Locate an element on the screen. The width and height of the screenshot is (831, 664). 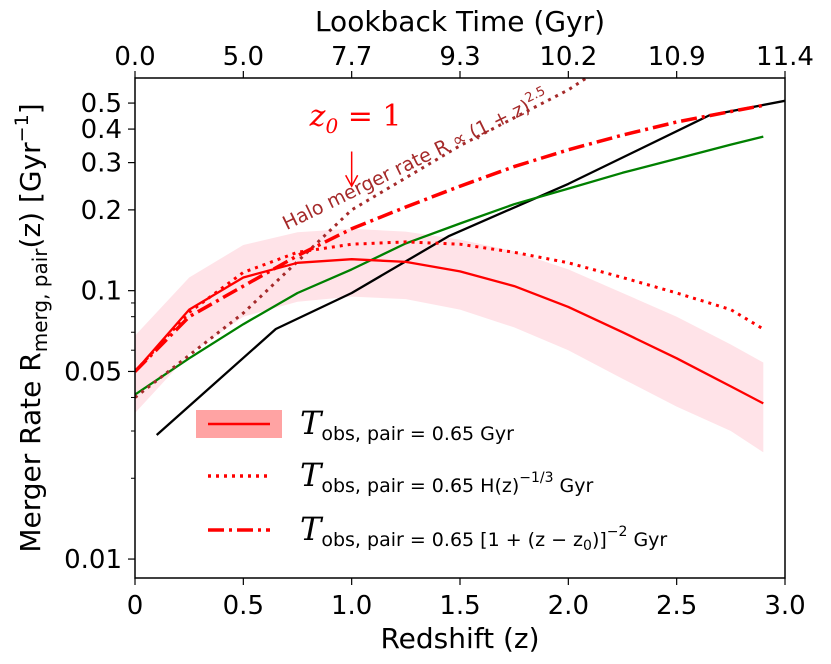
y-tick-label: 0.4 is located at coordinates (101, 130).